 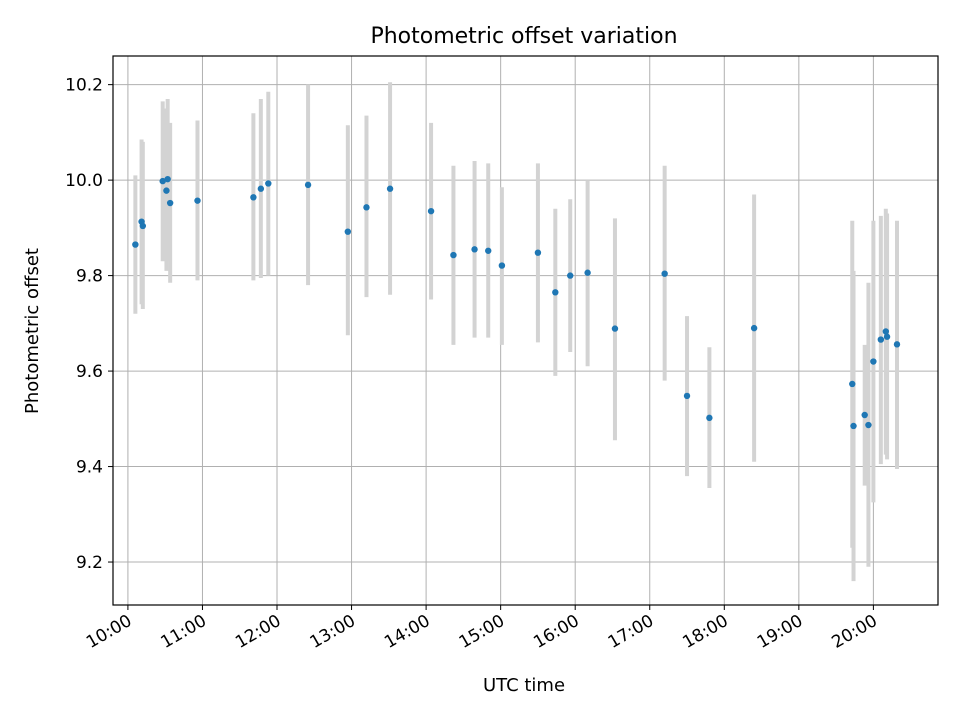 I want to click on y-tick-label: 10.2, so click(x=84, y=86).